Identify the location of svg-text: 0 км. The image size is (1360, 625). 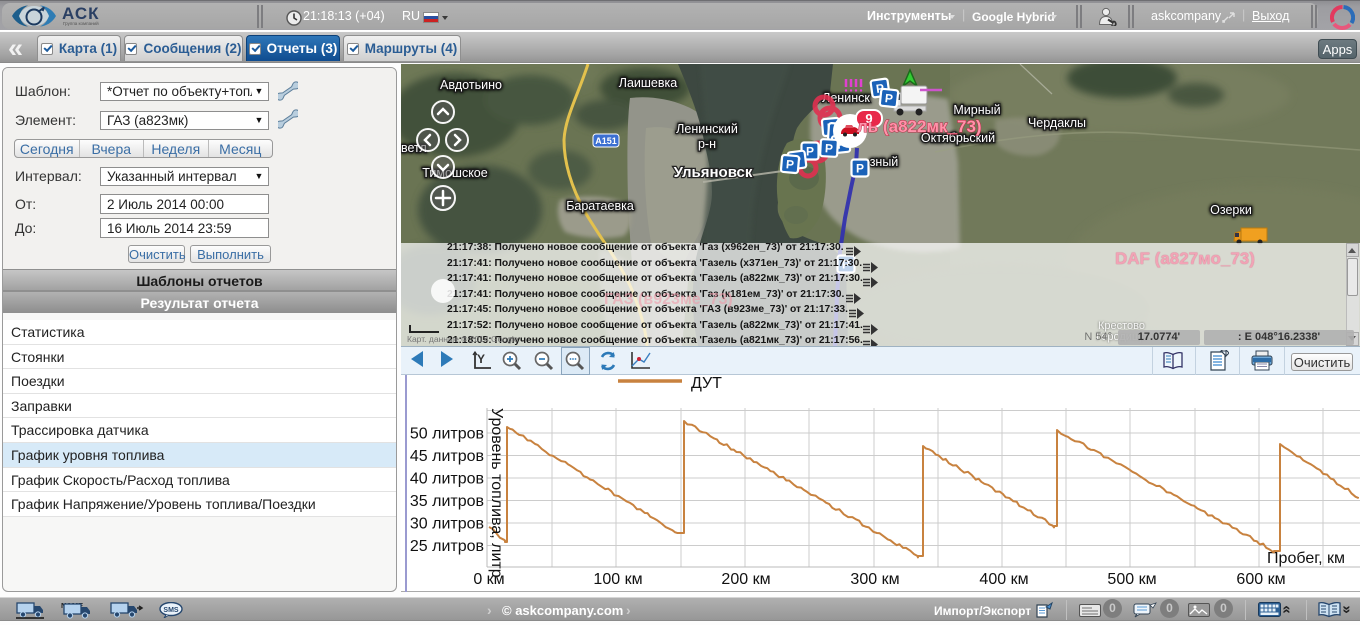
(488, 579).